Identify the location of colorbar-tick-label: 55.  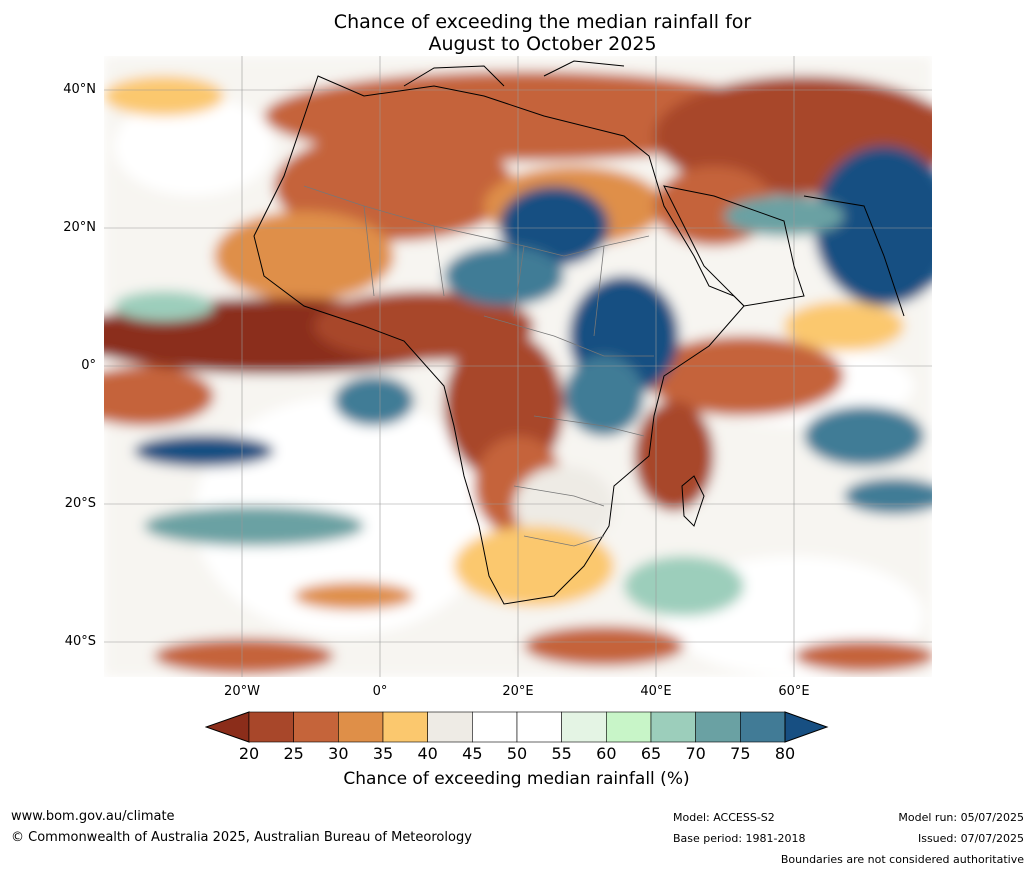
(561, 753).